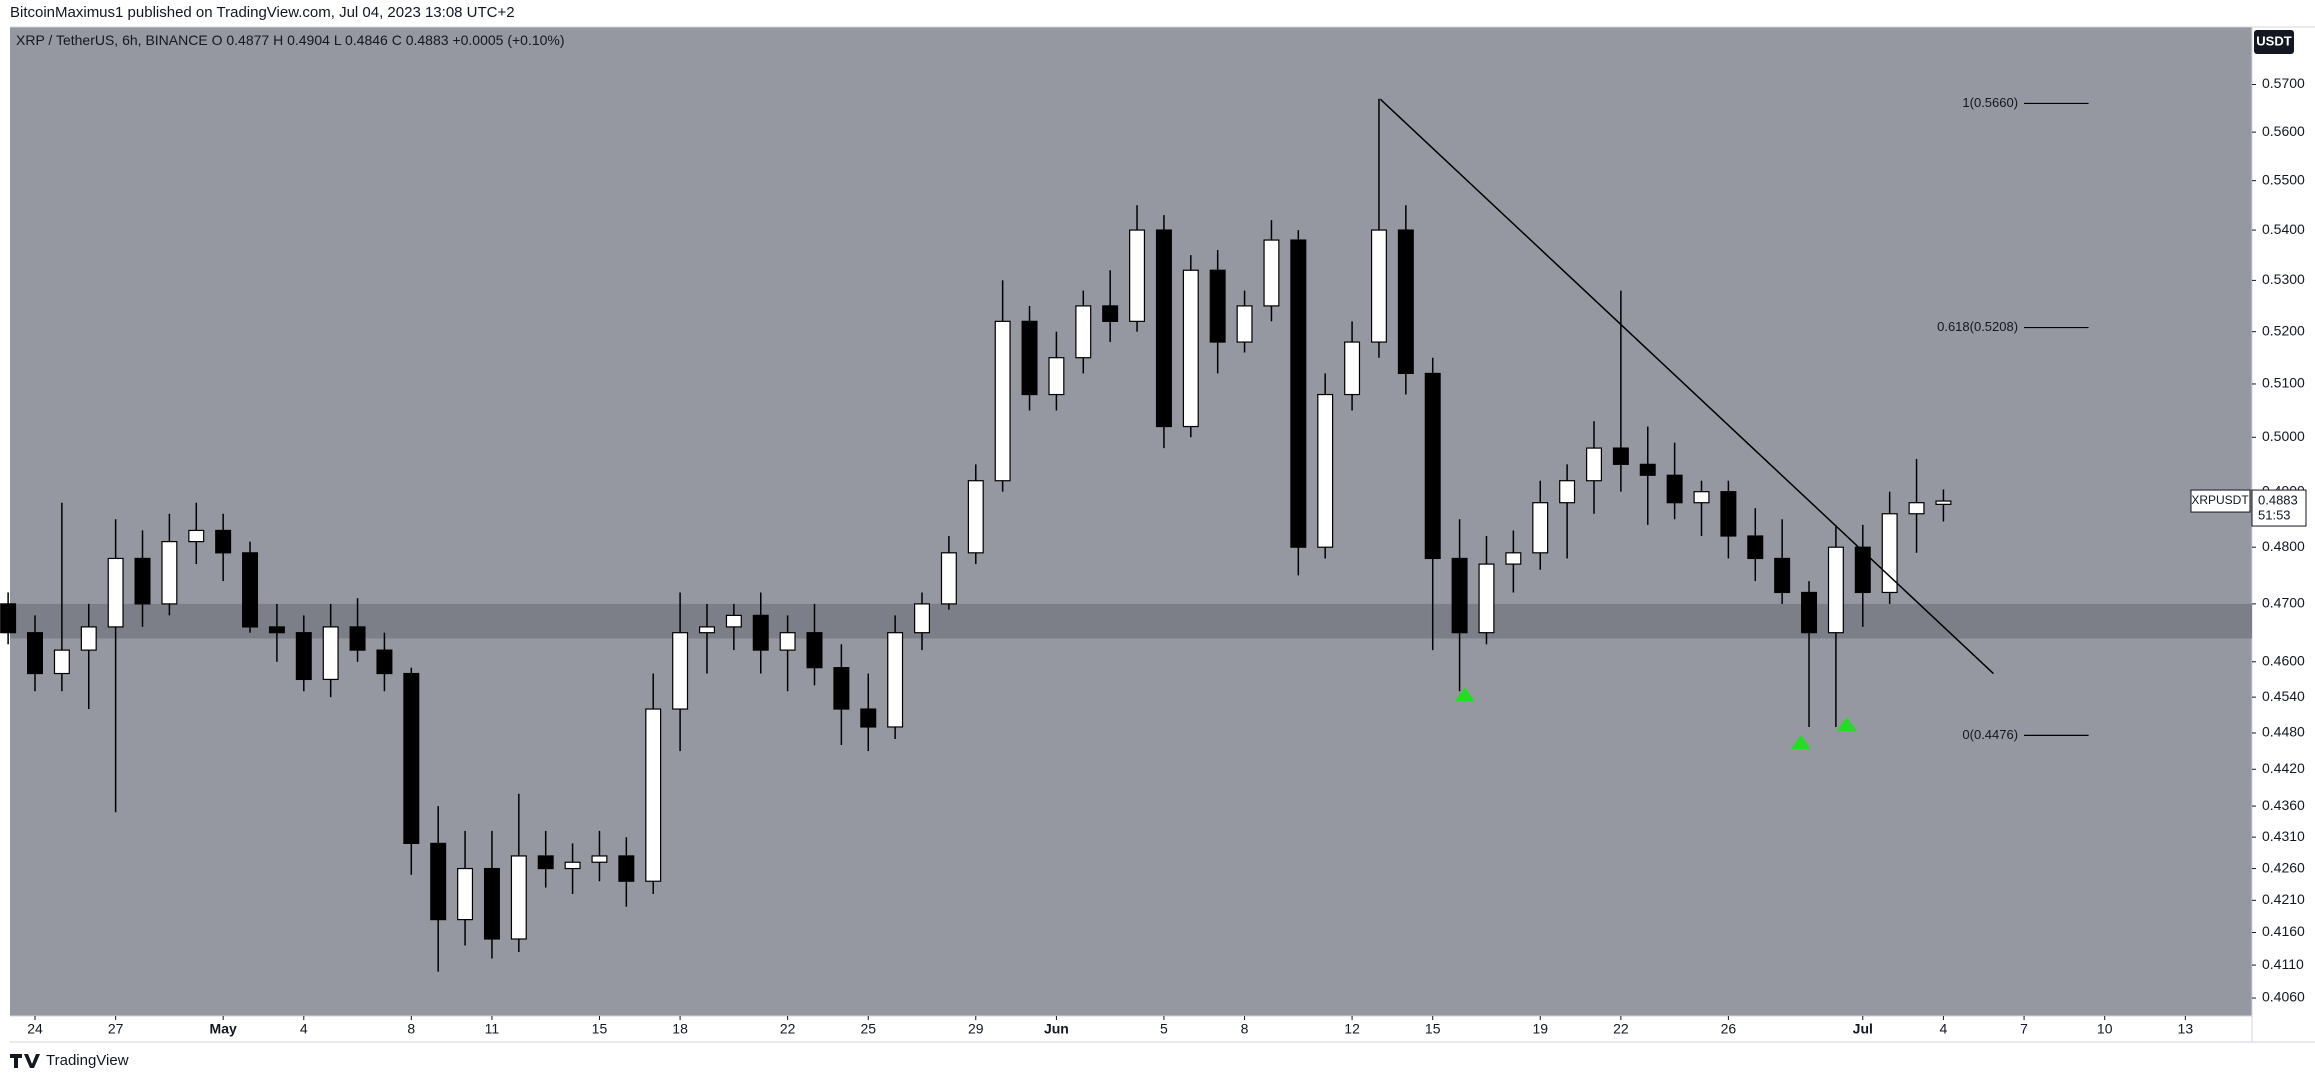  Describe the element at coordinates (1433, 1029) in the screenshot. I see `x-tick-label: 15` at that location.